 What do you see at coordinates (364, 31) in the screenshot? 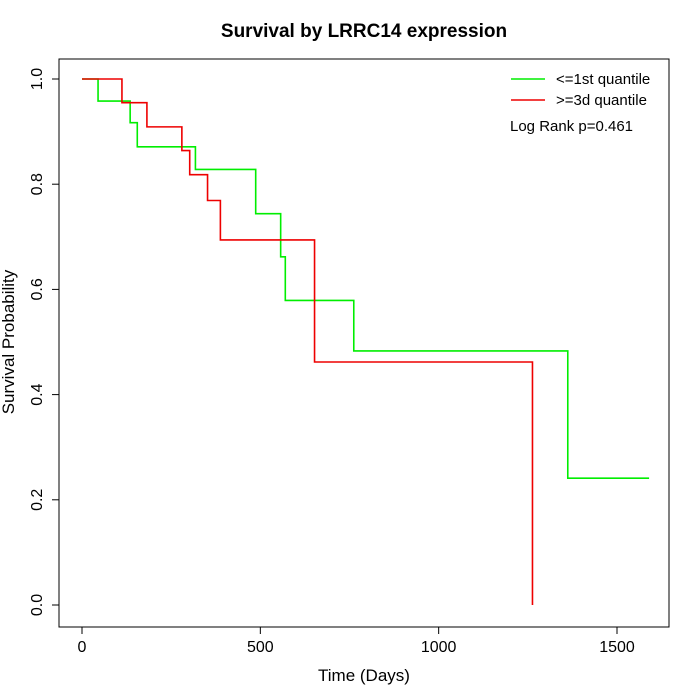
I see `chart-title: Survival by LRRC14 expression` at bounding box center [364, 31].